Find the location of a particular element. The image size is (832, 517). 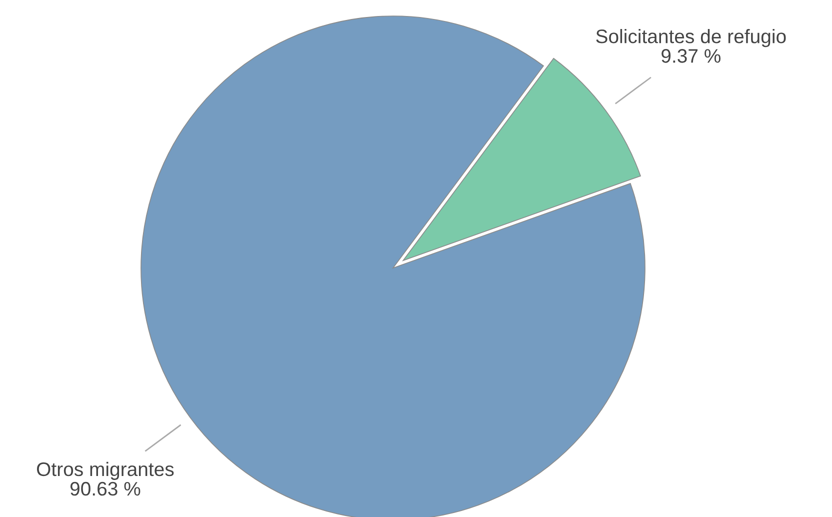

slice-label: Solicitantes de refugio is located at coordinates (691, 38).